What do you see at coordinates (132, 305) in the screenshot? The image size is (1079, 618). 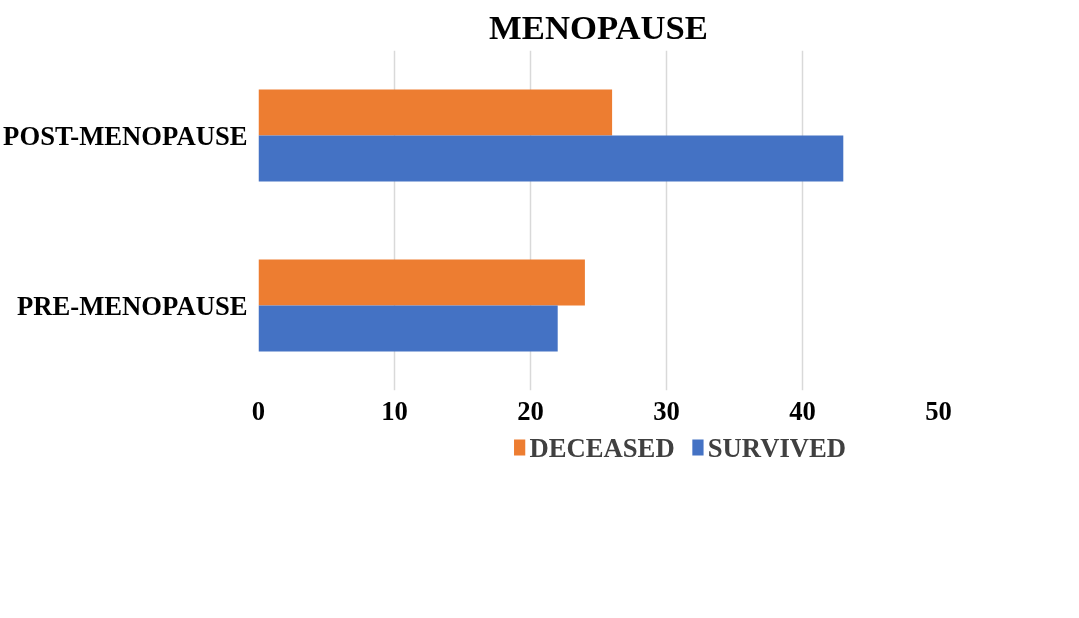 I see `y-tick-label: PRE-MENOPAUSE` at bounding box center [132, 305].